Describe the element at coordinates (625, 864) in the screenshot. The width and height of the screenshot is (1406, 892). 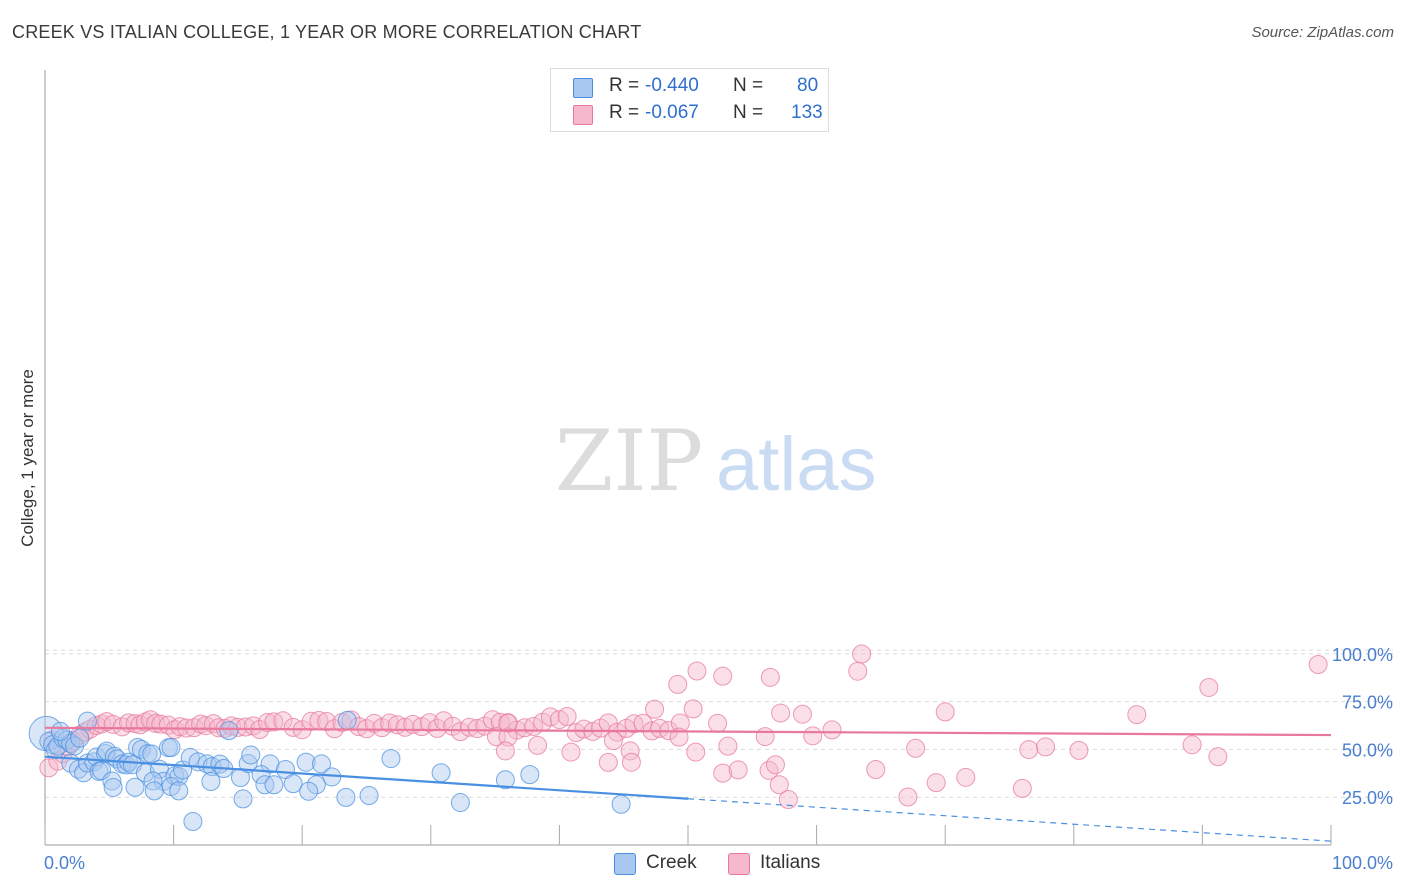
I see `bottom-legend-swatch-creek` at that location.